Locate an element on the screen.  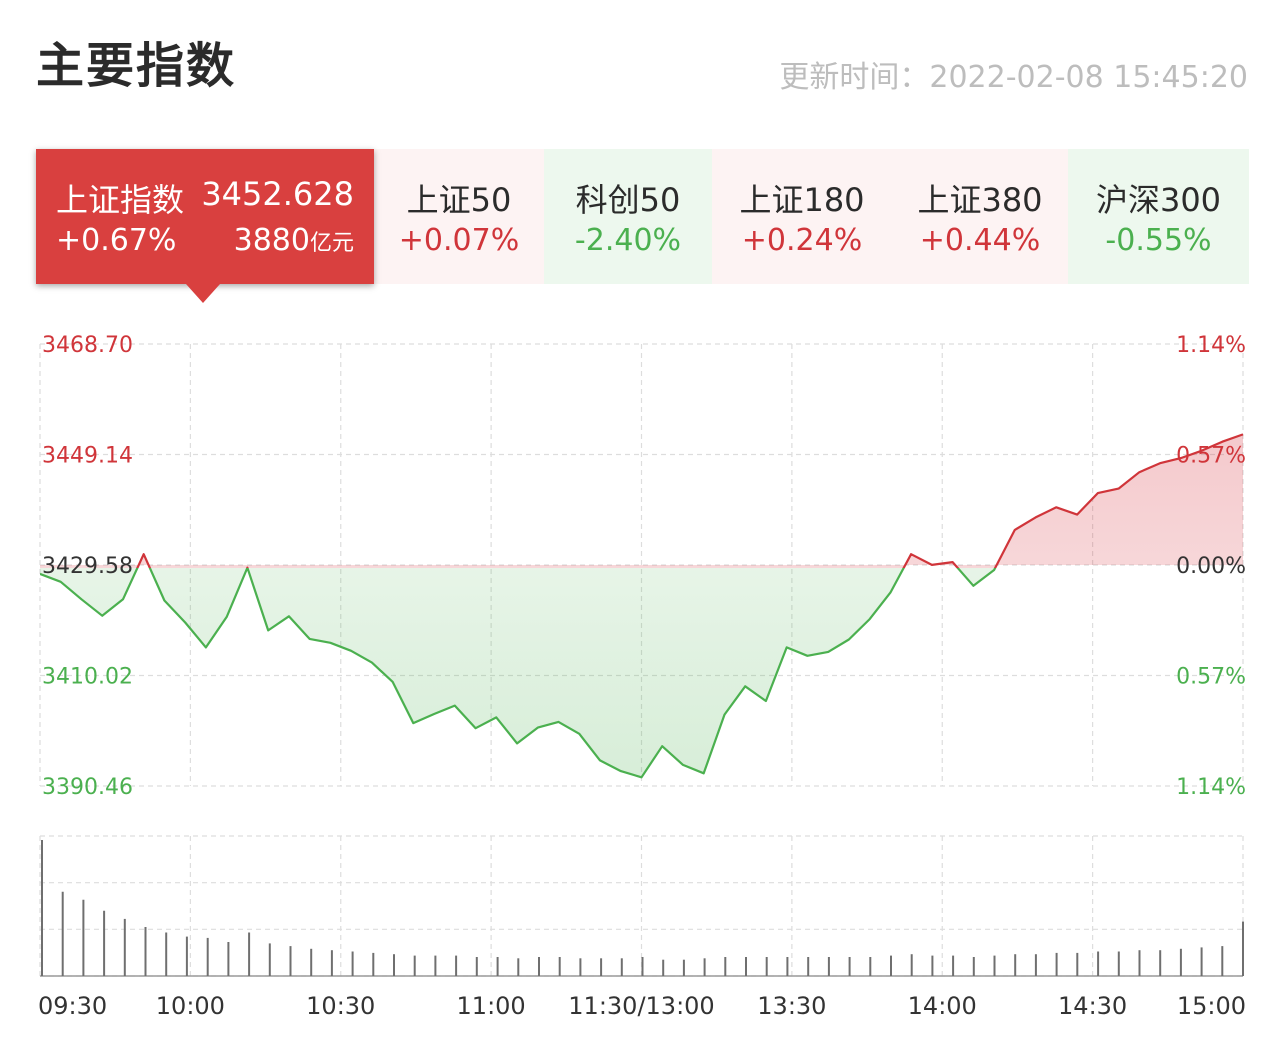
price-line-down is located at coordinates (518, 673).